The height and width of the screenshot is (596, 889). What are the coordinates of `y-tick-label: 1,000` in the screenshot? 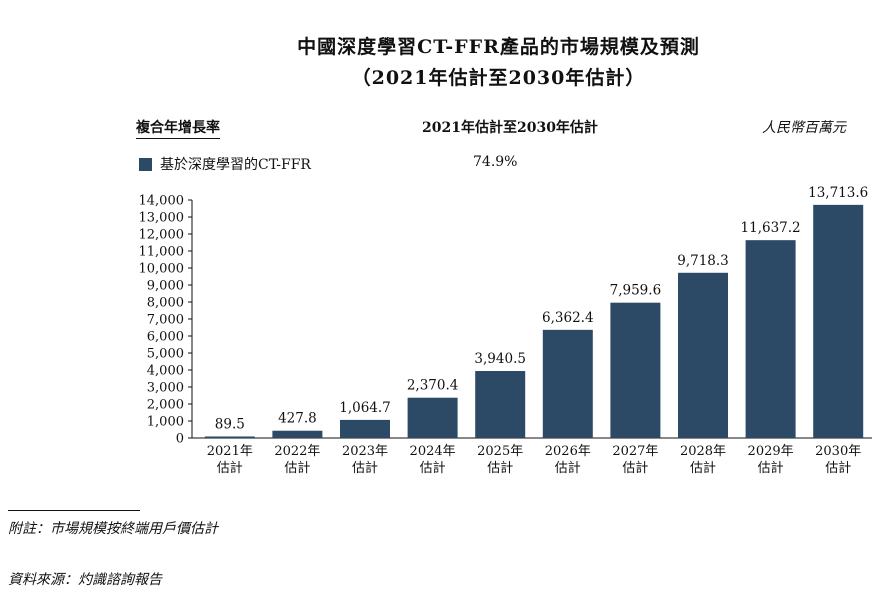 It's located at (165, 422).